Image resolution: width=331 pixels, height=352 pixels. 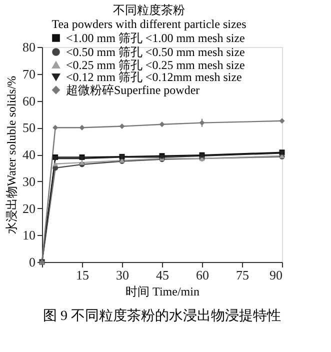 I want to click on y-tick-label: 60, so click(x=29, y=100).